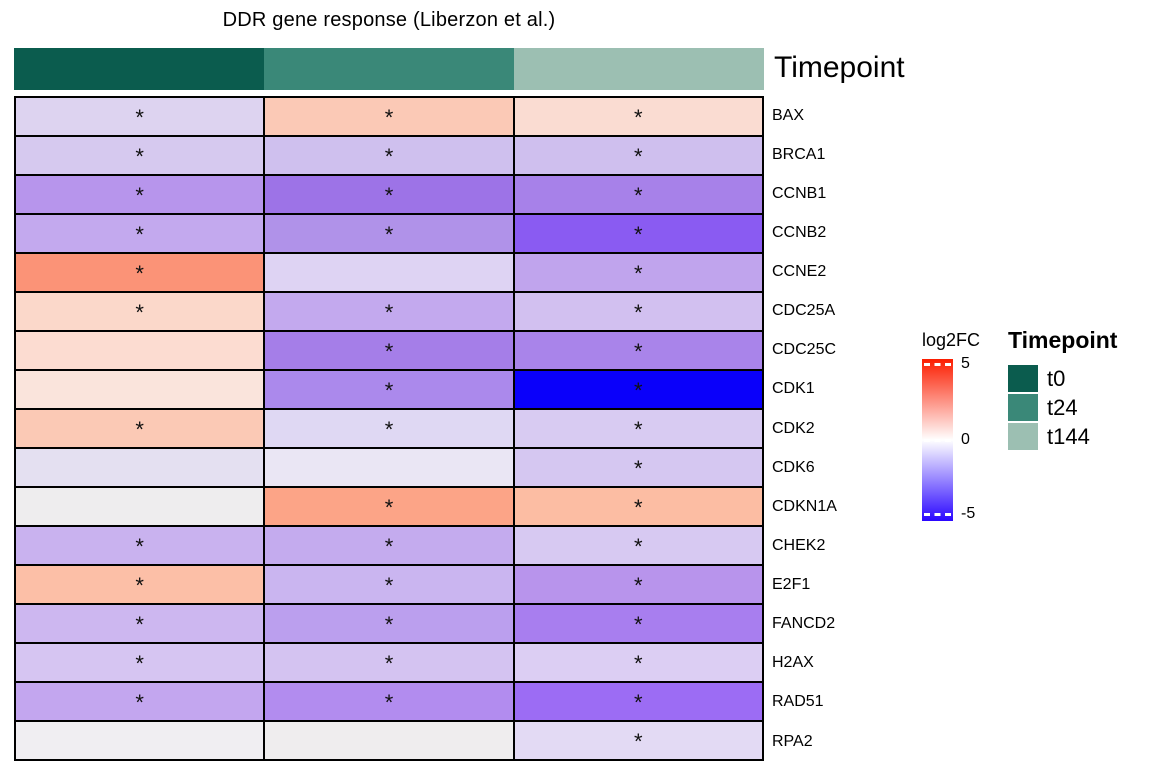 The image size is (1152, 768). I want to click on heatmap-cell-BRCA1-t144: *, so click(638, 155).